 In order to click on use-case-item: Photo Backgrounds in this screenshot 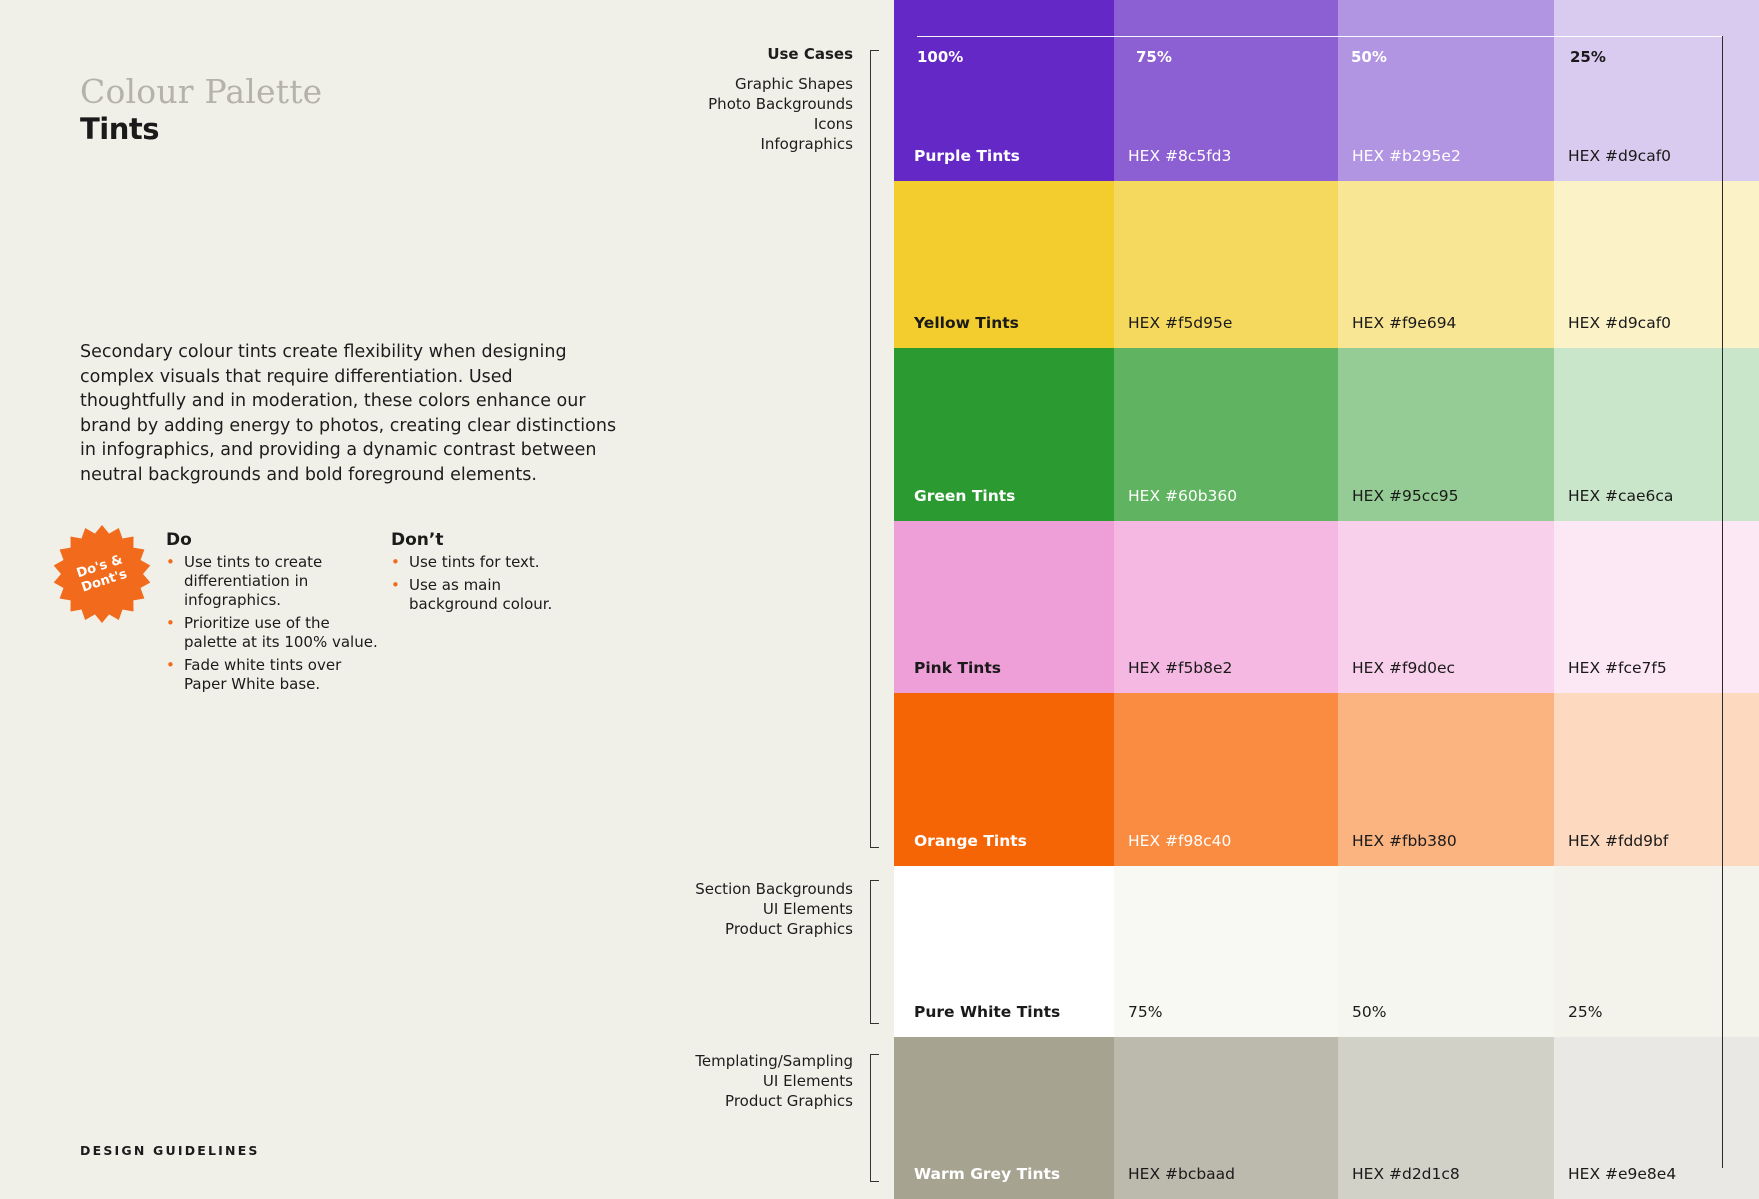, I will do `click(780, 104)`.